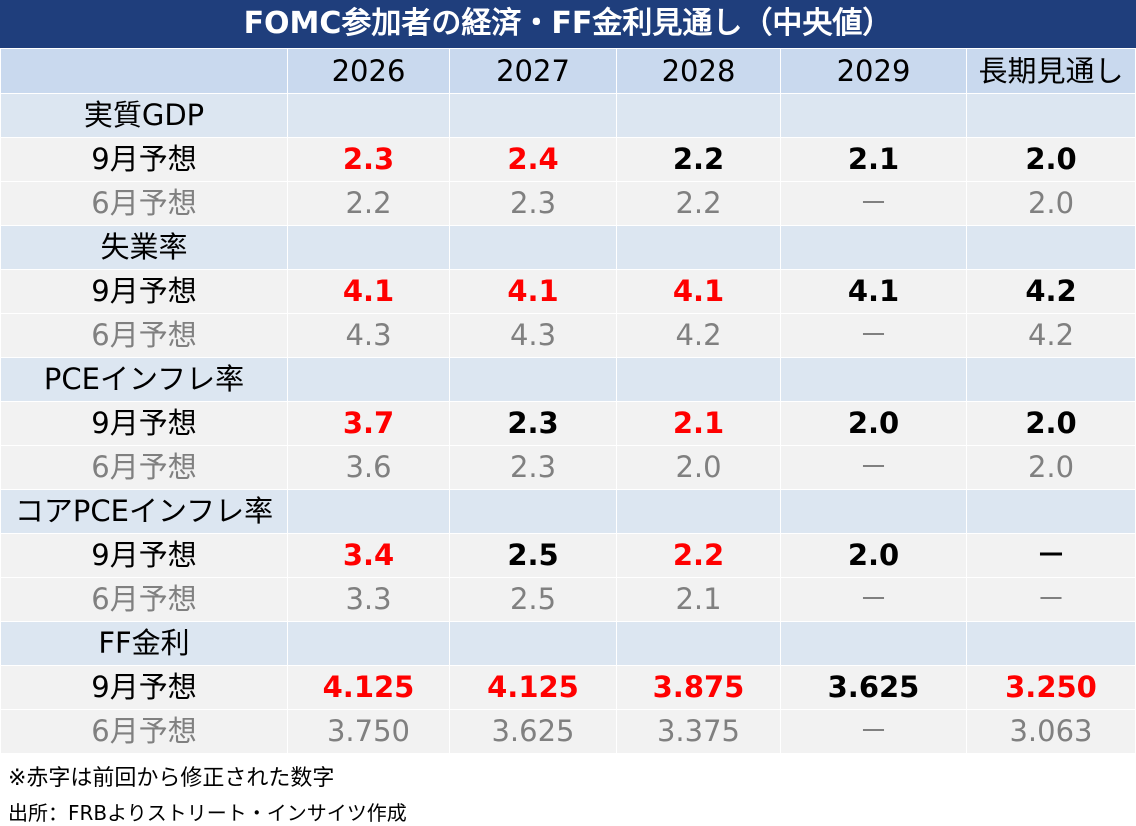 Image resolution: width=1136 pixels, height=826 pixels. What do you see at coordinates (1051, 71) in the screenshot?
I see `column-header: 長期見通し` at bounding box center [1051, 71].